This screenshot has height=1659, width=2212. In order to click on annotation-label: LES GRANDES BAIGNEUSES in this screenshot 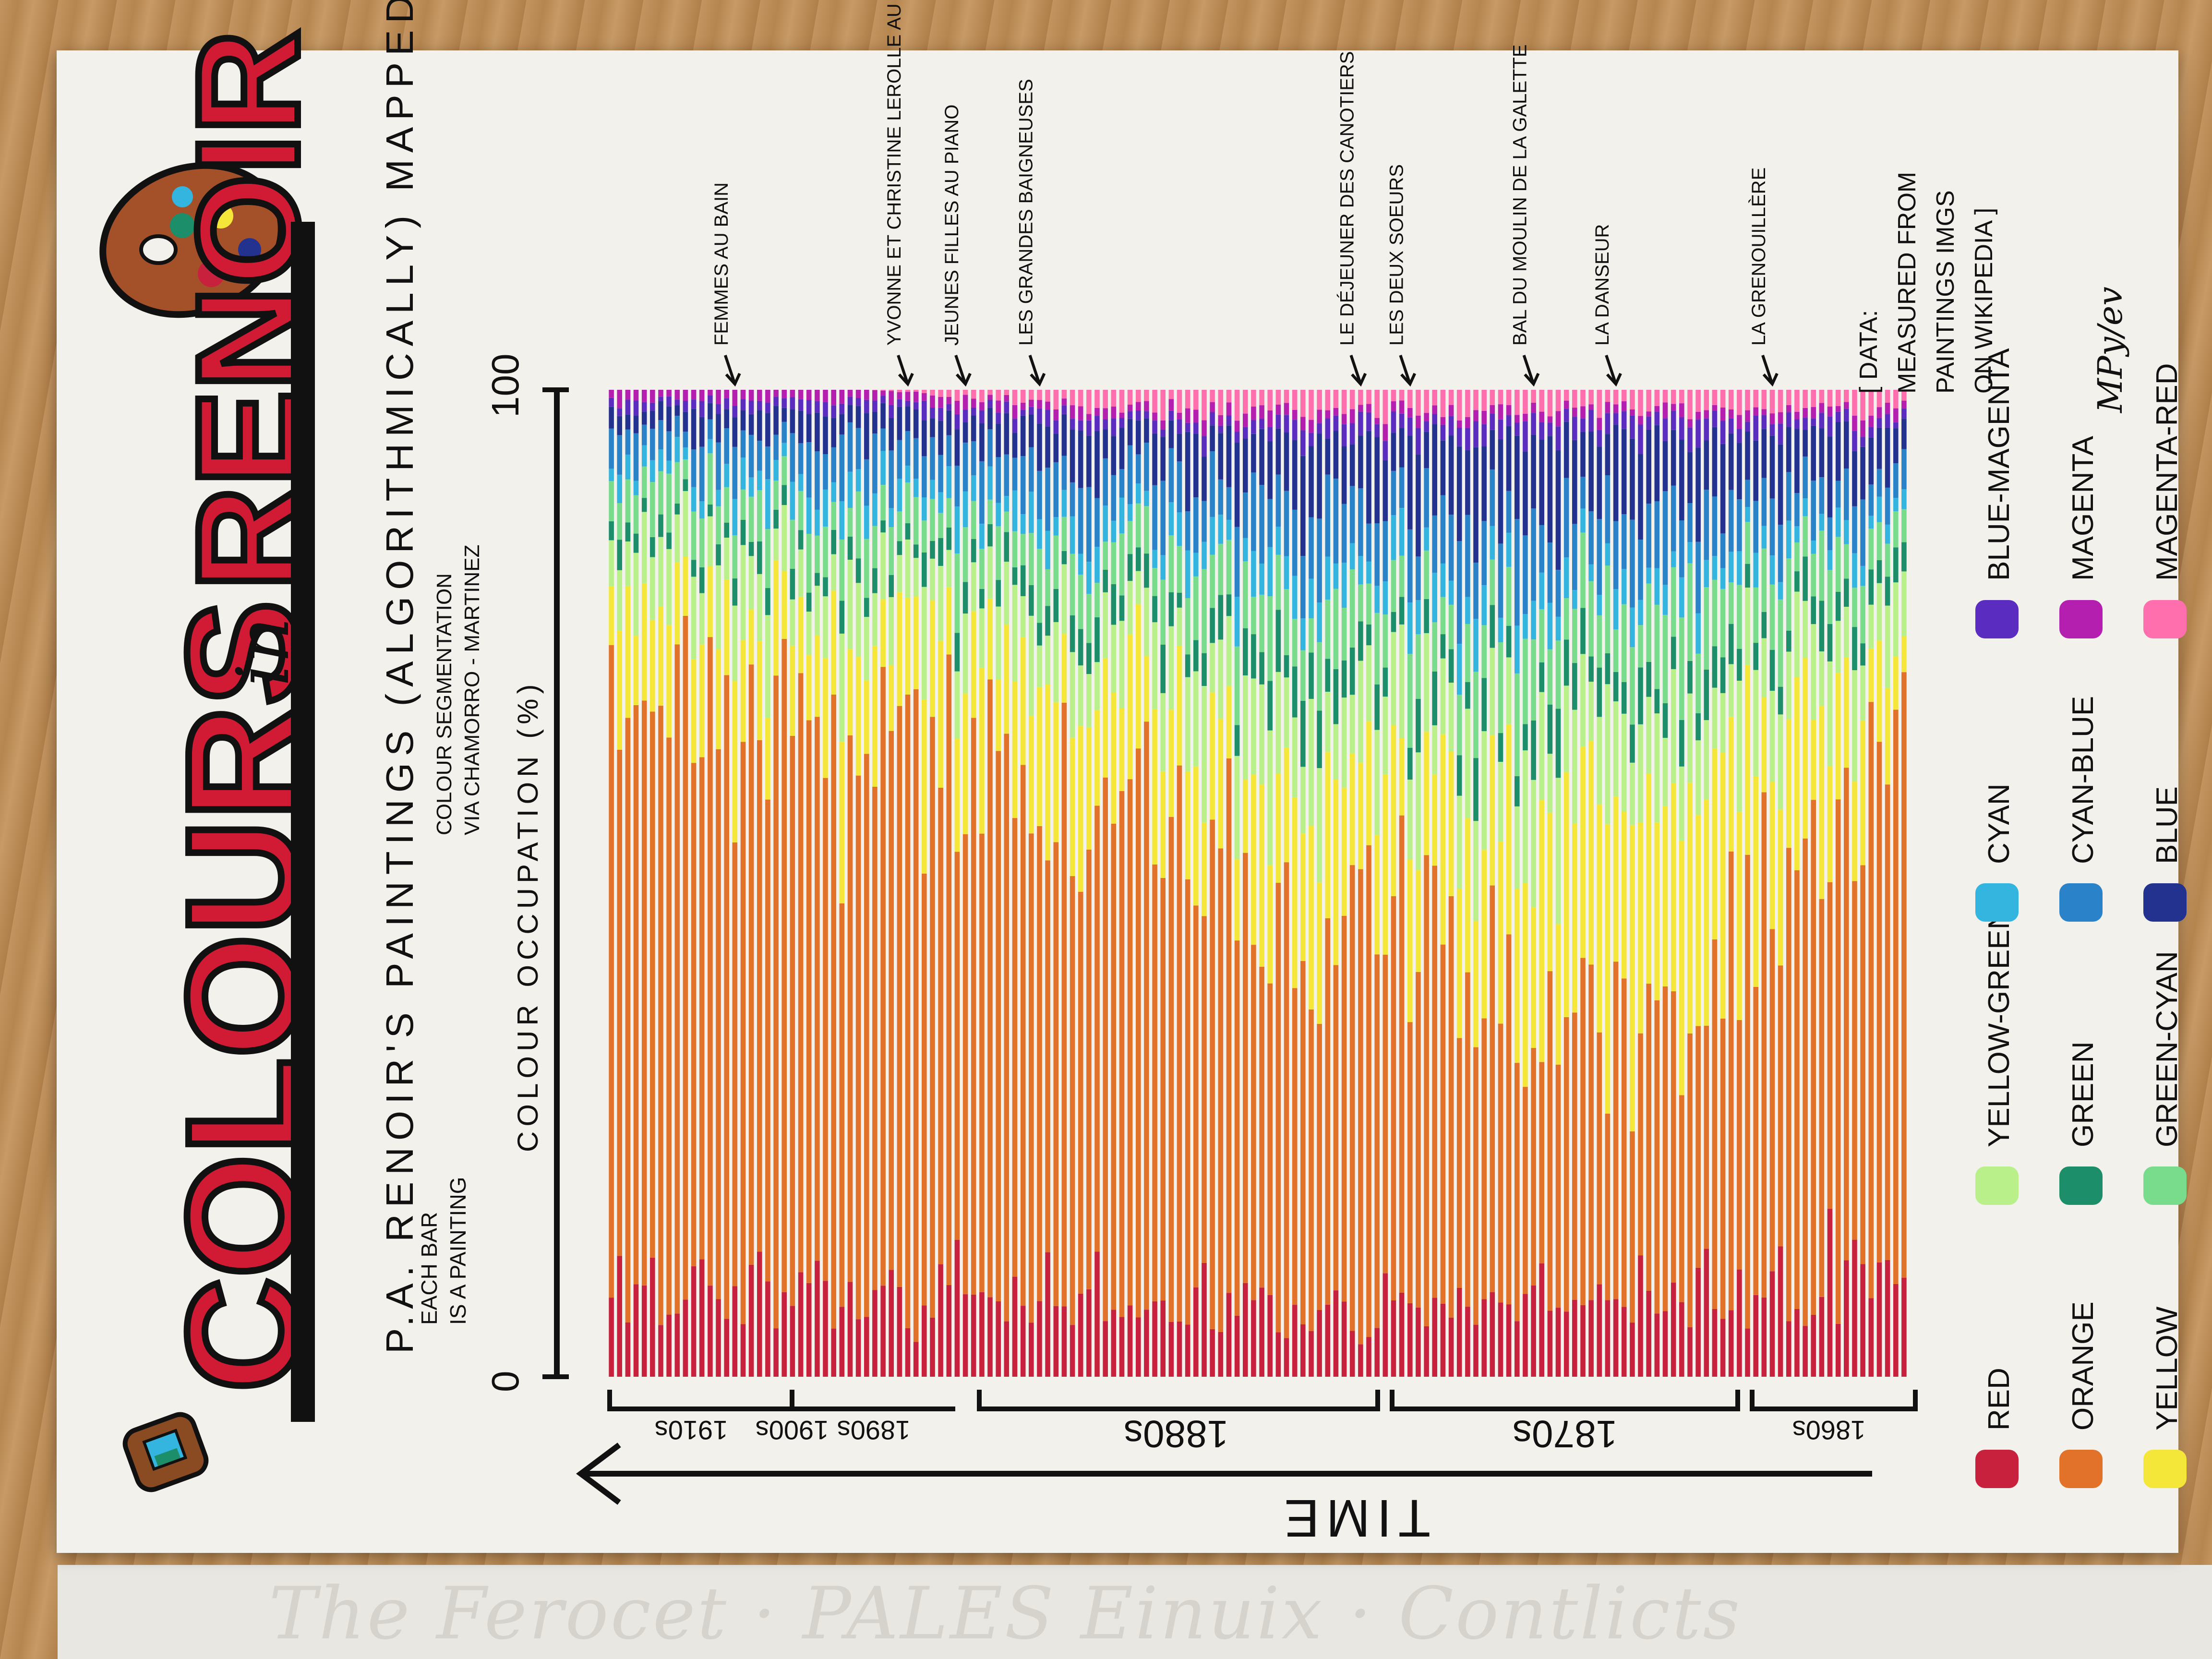, I will do `click(1025, 212)`.